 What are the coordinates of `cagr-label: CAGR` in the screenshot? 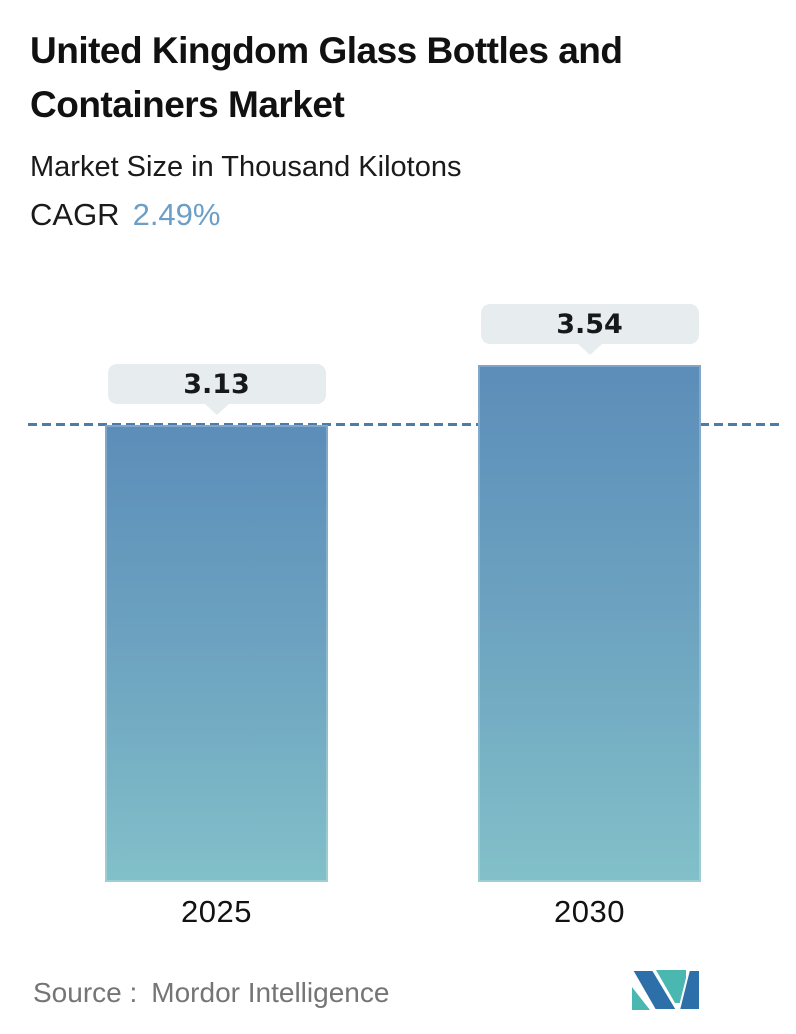 It's located at (75, 214).